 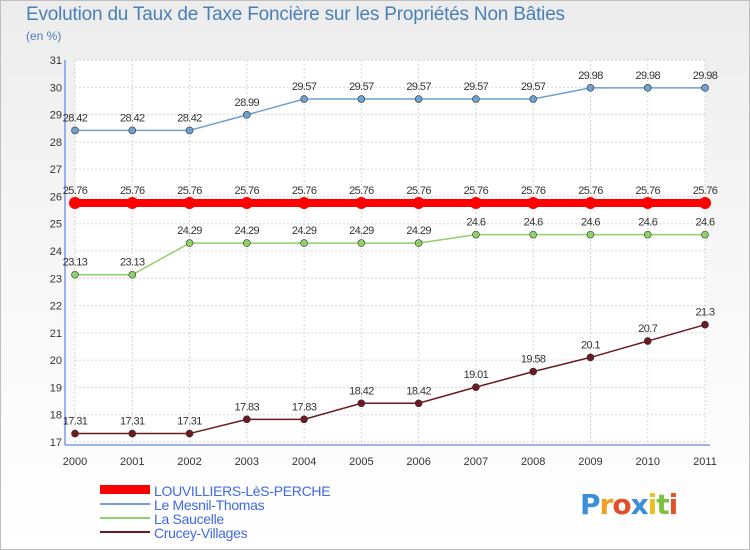 I want to click on data-label: 28.99, so click(x=247, y=103).